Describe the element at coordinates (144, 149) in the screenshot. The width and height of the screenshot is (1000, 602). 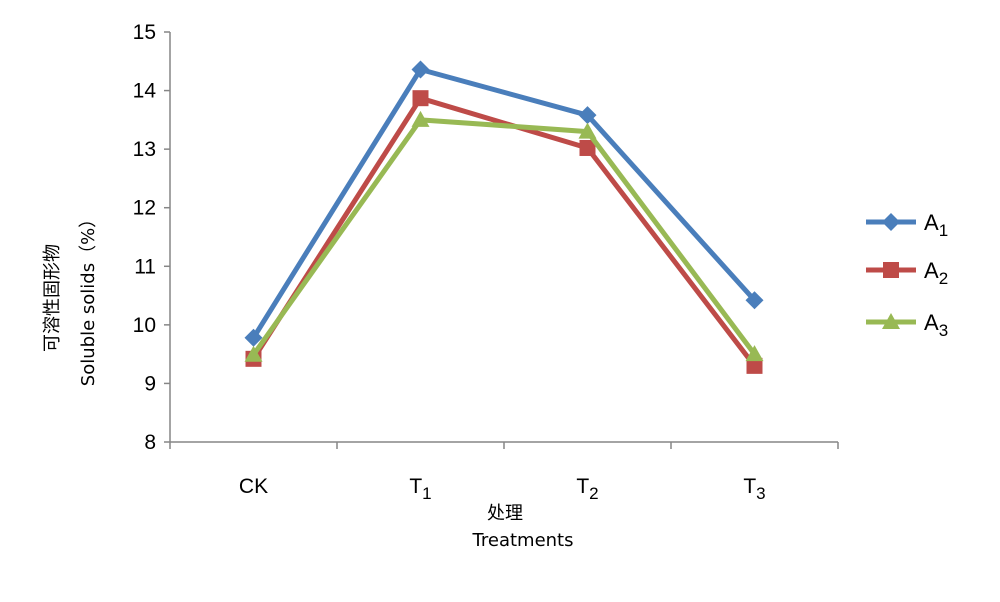
I see `y-tick-label: 13` at that location.